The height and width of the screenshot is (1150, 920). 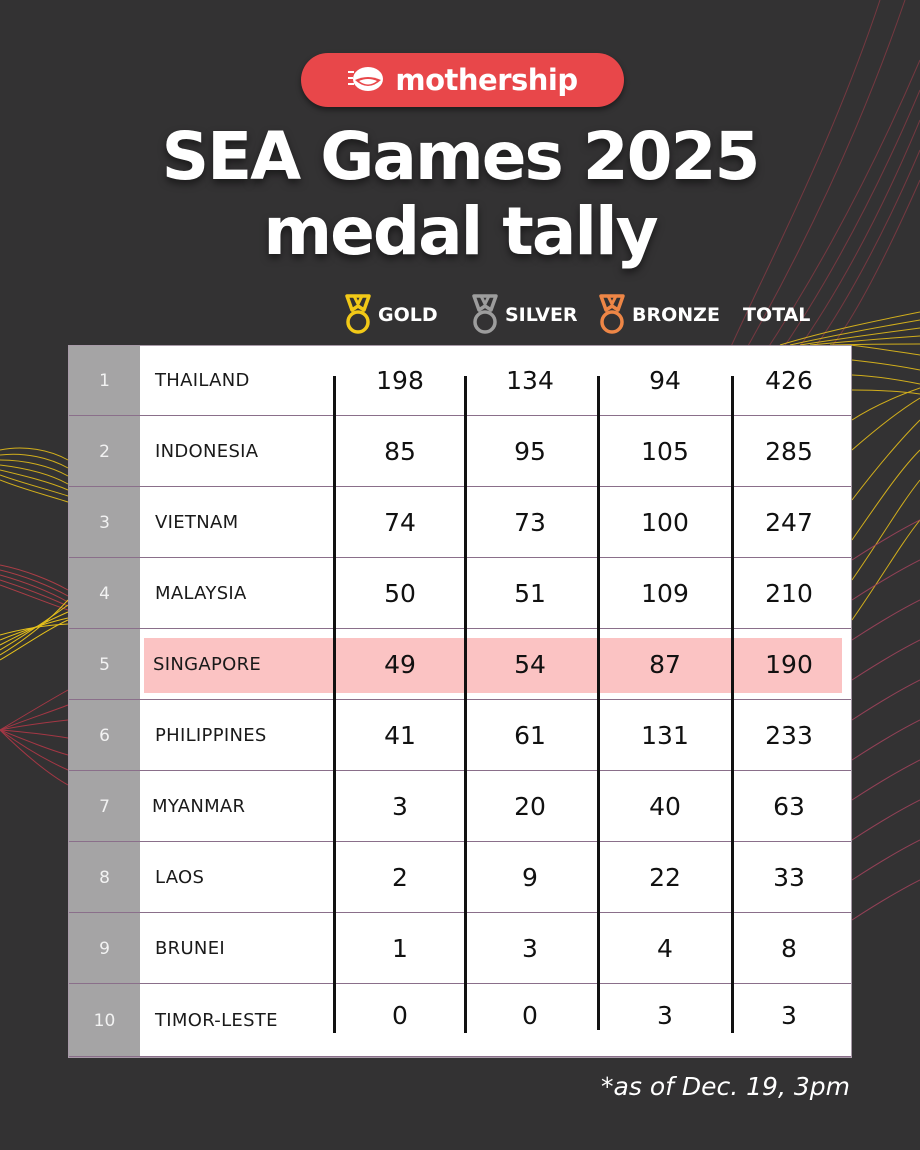 What do you see at coordinates (104, 806) in the screenshot?
I see `rank: 7` at bounding box center [104, 806].